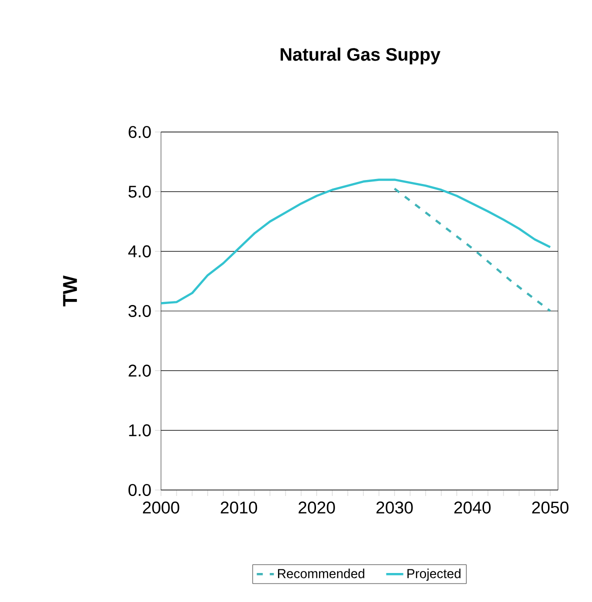 The height and width of the screenshot is (602, 592). Describe the element at coordinates (70, 290) in the screenshot. I see `y-axis-title: TW` at that location.